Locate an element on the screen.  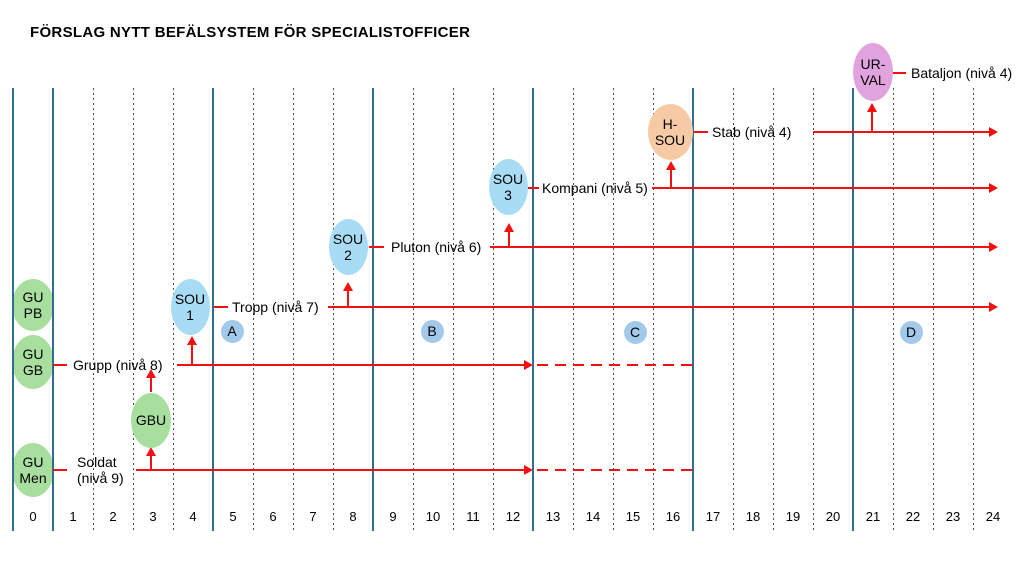
axis-label-2: 2 is located at coordinates (113, 516).